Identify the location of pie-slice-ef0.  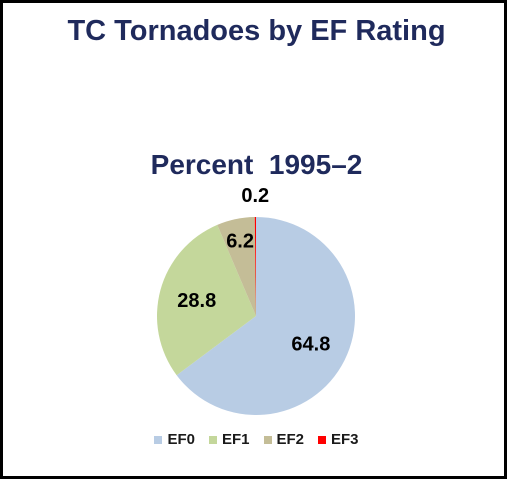
(265, 316).